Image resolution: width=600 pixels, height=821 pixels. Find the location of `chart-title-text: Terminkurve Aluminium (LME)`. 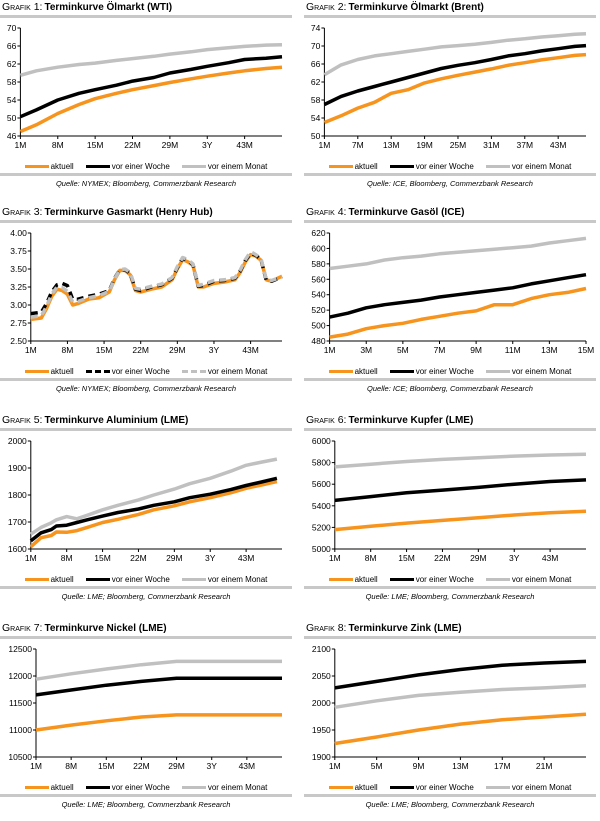

chart-title-text: Terminkurve Aluminium (LME) is located at coordinates (116, 420).